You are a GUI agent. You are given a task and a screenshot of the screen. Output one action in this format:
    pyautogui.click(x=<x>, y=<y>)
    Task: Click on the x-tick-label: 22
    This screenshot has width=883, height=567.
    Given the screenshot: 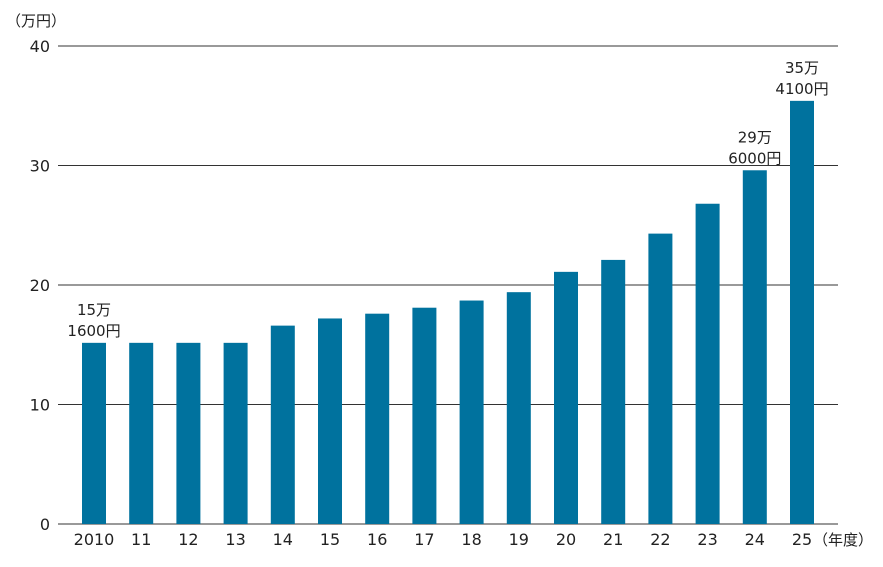 What is the action you would take?
    pyautogui.click(x=660, y=539)
    